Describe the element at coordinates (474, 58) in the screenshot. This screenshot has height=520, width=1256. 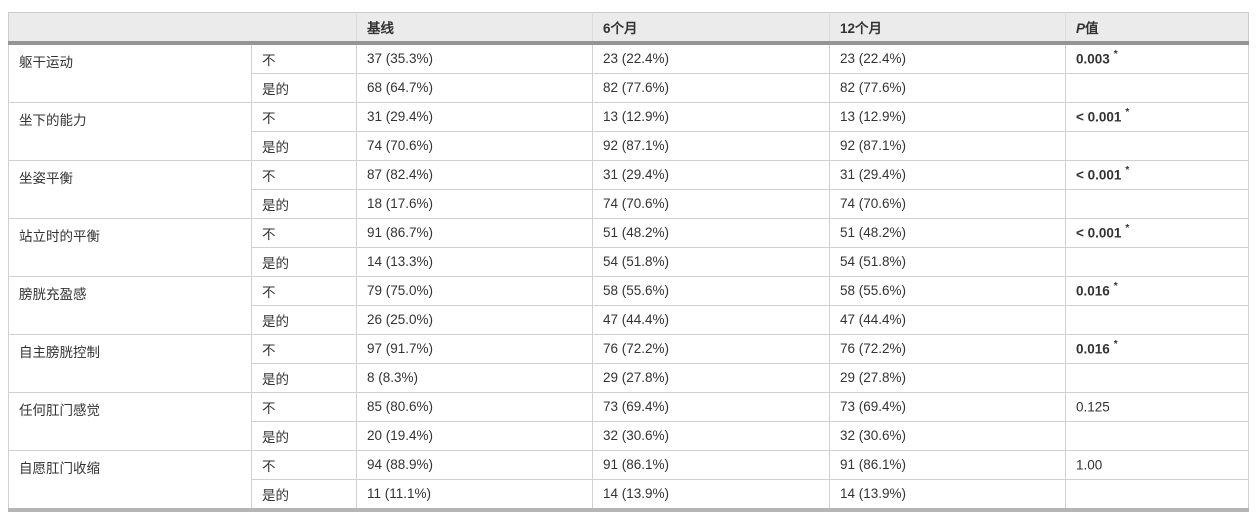
I see `baseline-value: 37 (35.3%)` at that location.